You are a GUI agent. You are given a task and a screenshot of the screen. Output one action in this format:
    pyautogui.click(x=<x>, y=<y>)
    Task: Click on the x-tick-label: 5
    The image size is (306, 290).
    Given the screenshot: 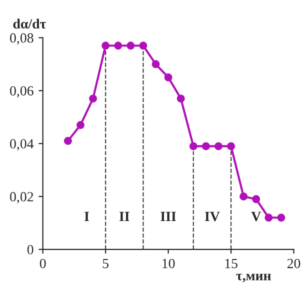 What is the action you would take?
    pyautogui.click(x=105, y=263)
    